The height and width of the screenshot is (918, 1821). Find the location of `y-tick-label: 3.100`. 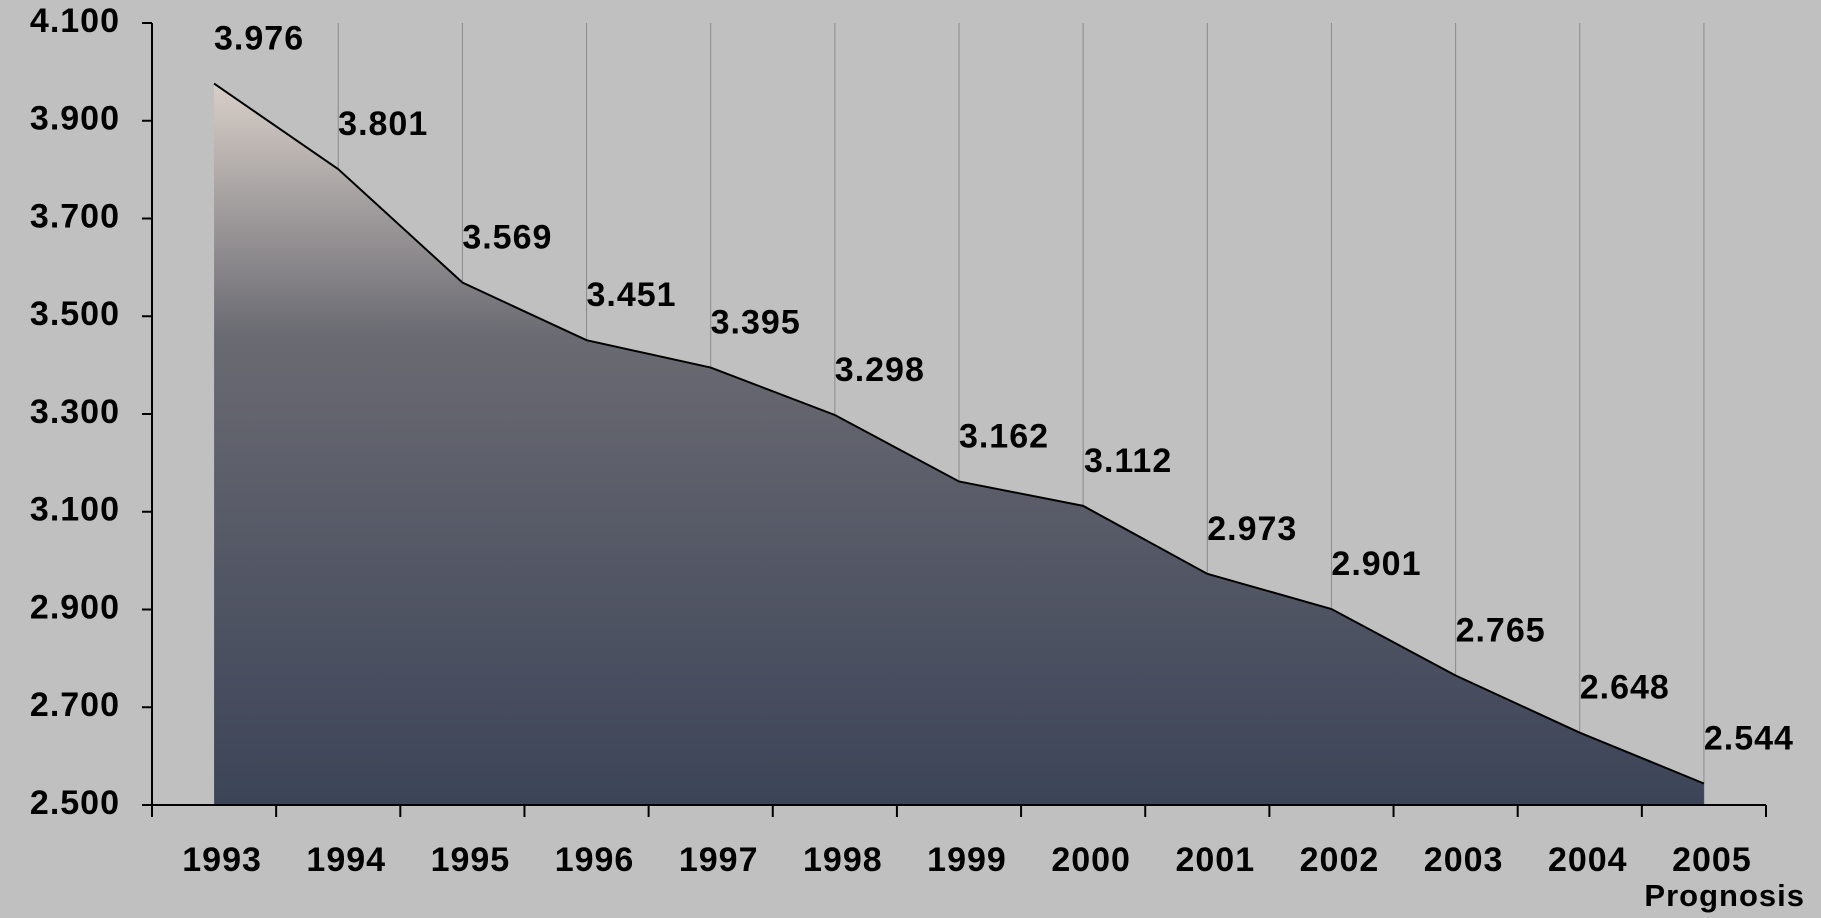

y-tick-label: 3.100 is located at coordinates (75, 510).